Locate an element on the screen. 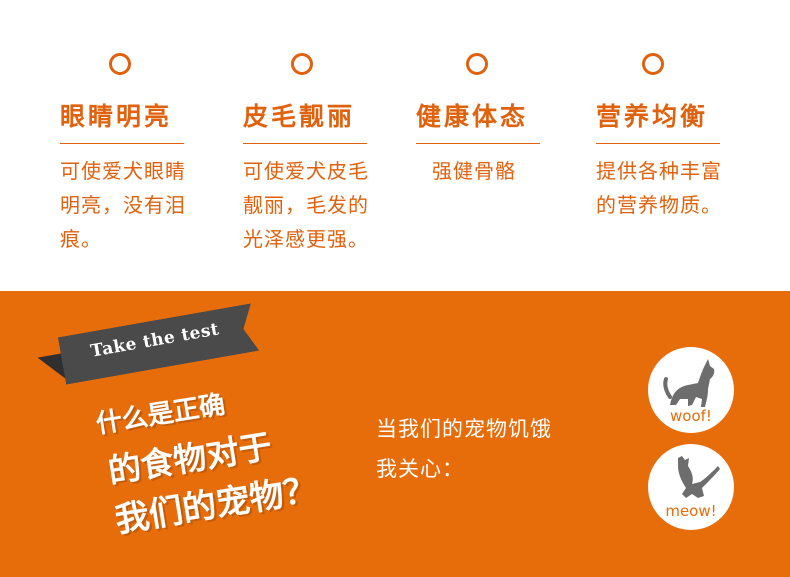 Image resolution: width=790 pixels, height=577 pixels. answer-text: 当我们的宠物饥饿 我关心： is located at coordinates (464, 449).